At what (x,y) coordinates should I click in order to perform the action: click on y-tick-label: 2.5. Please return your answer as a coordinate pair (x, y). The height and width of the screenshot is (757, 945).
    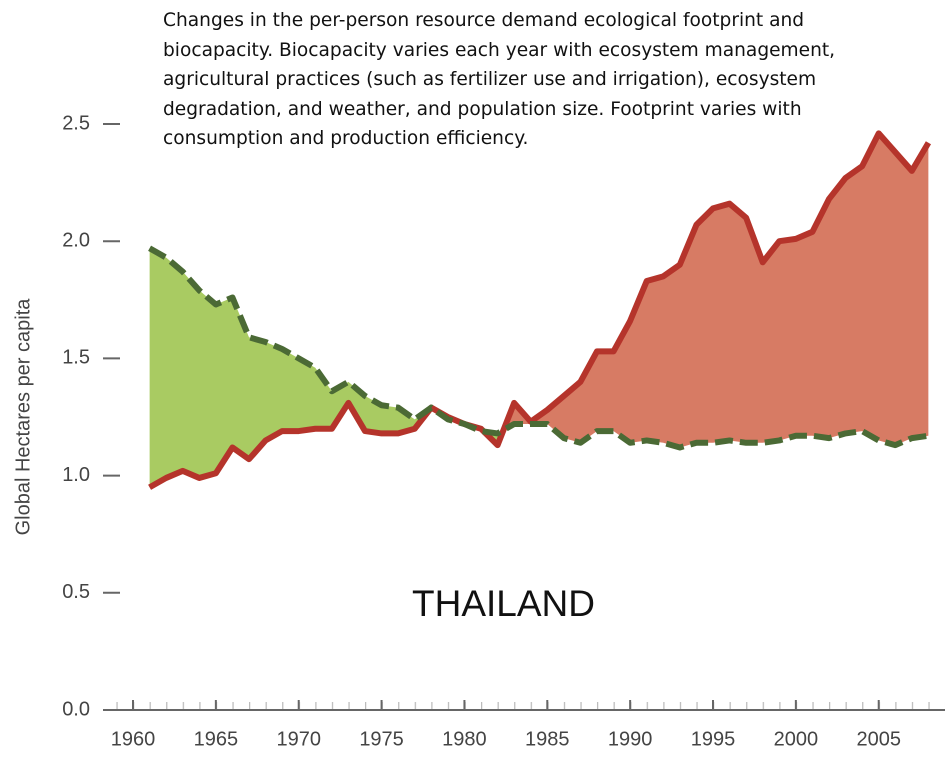
    Looking at the image, I should click on (76, 123).